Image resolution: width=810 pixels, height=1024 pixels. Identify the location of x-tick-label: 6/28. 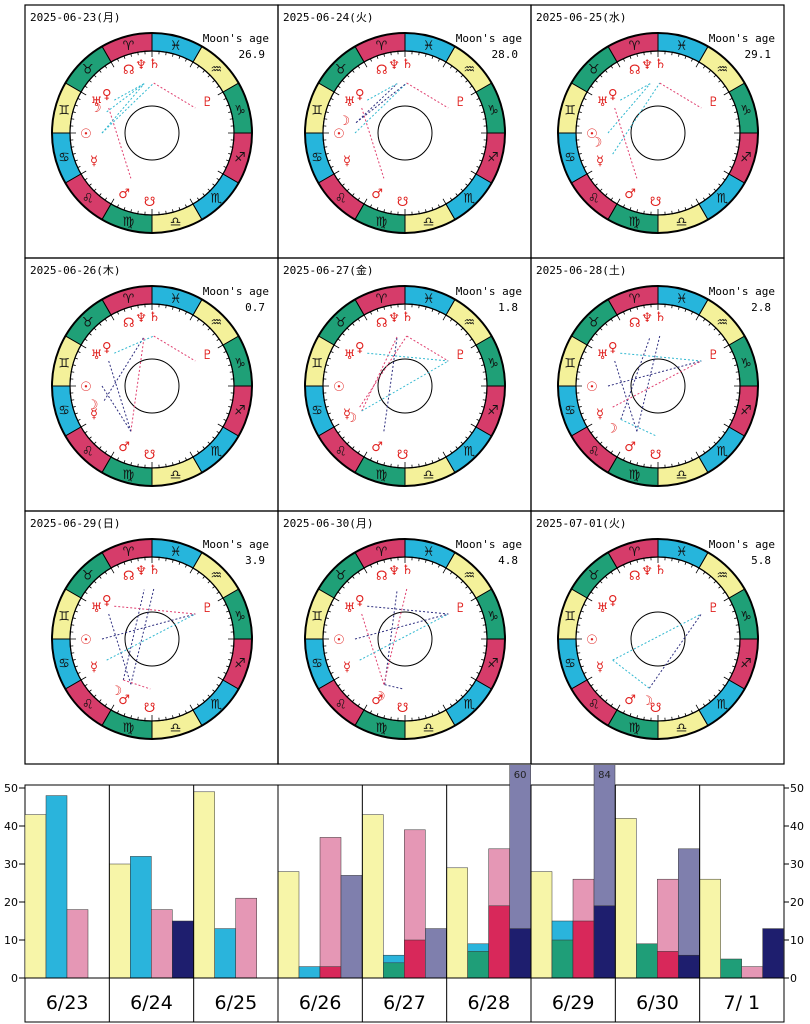
(488, 1003).